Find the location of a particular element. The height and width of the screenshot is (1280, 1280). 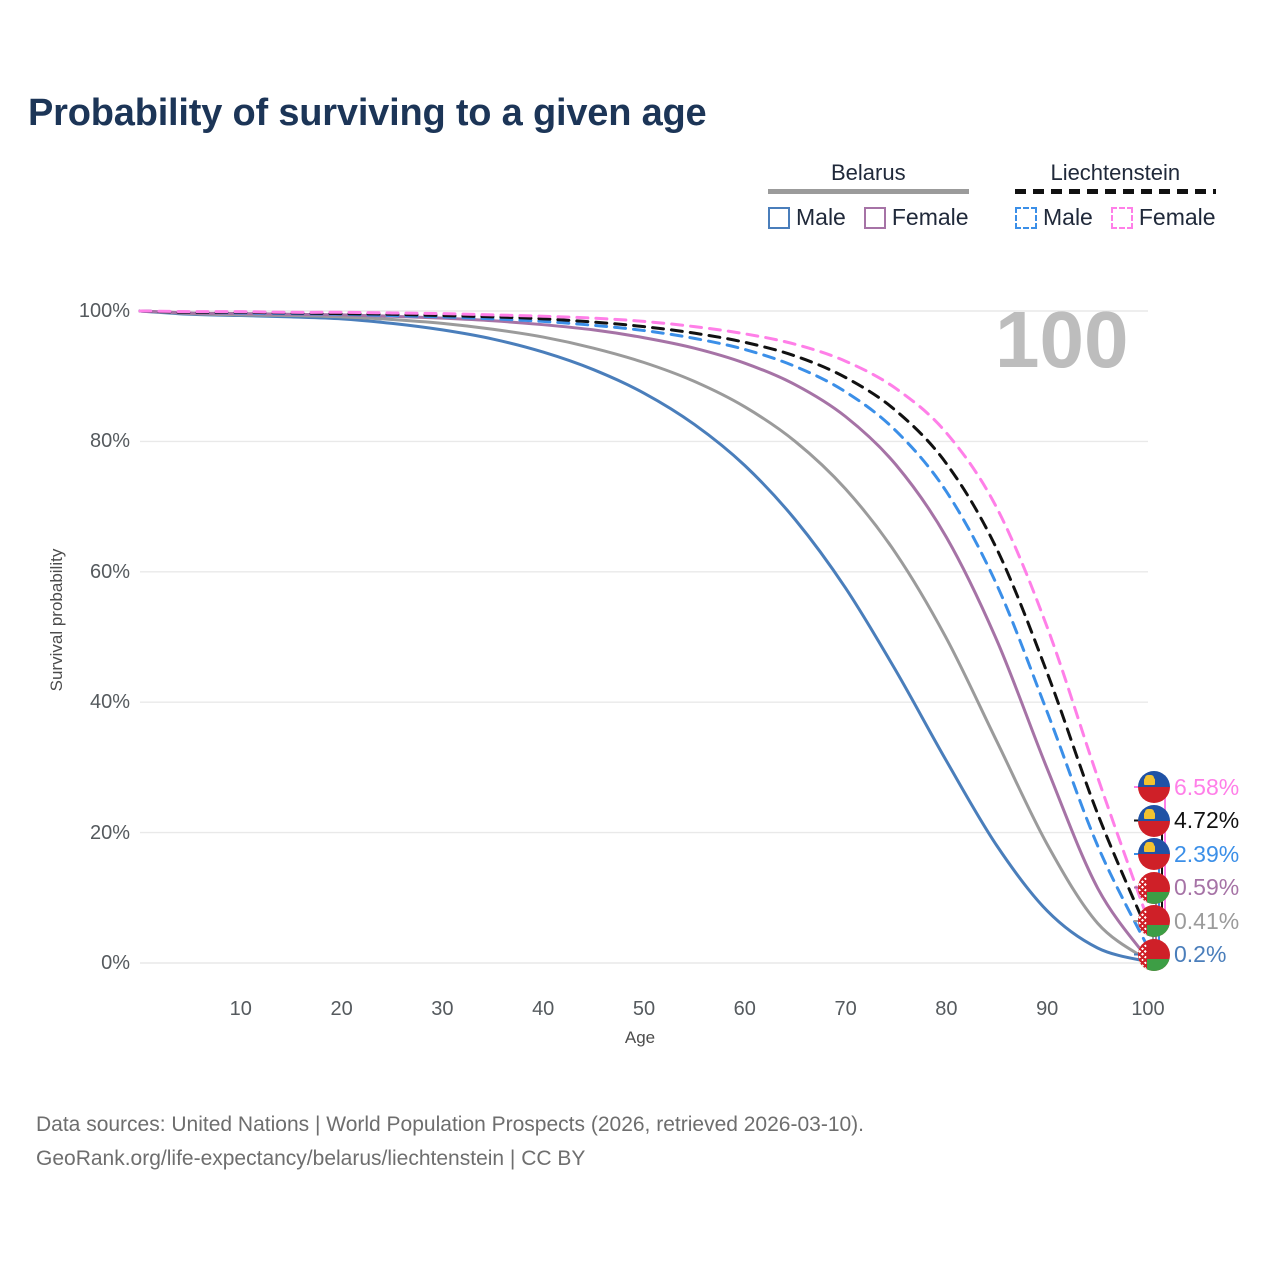

legend-rule-liechtenstein is located at coordinates (1115, 191).